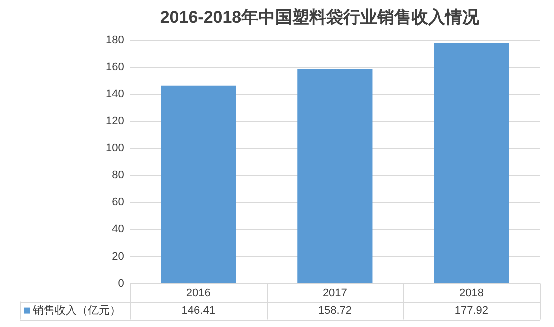 This screenshot has width=554, height=327. What do you see at coordinates (471, 293) in the screenshot?
I see `x-tick-label: 2018` at bounding box center [471, 293].